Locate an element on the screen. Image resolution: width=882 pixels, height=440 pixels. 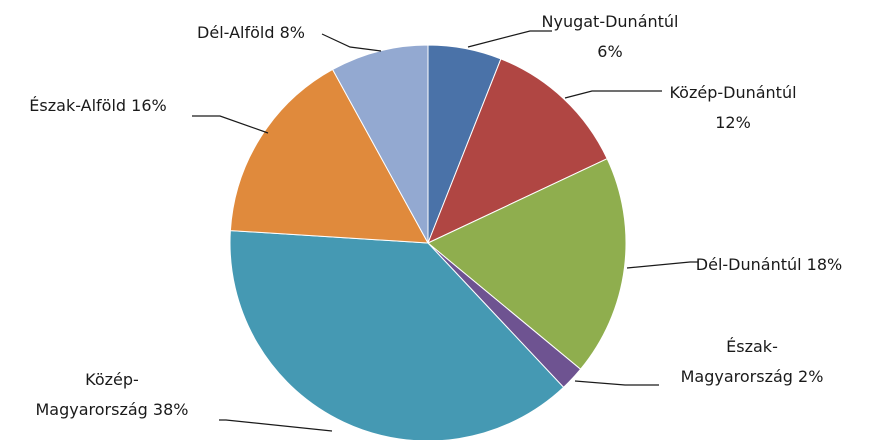
leader-line-eszak-alfold is located at coordinates (230, 124).